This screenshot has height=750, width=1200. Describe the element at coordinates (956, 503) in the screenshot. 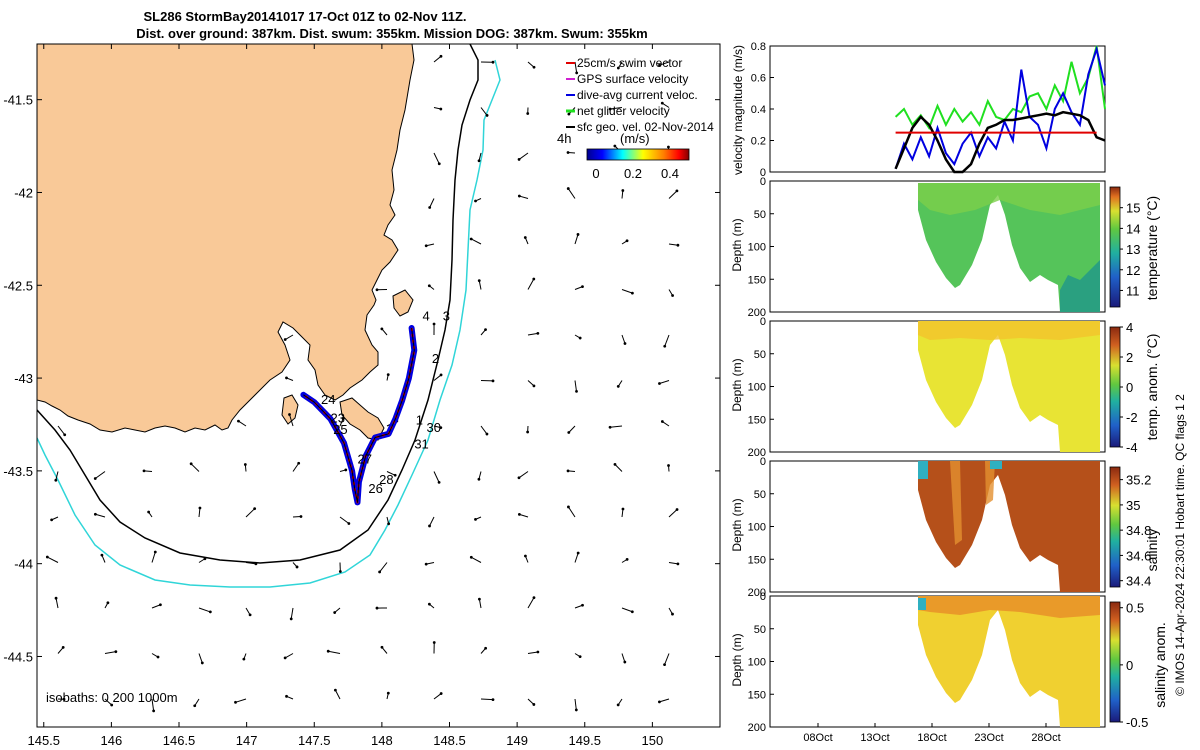

I see `salinity-light-streak` at that location.